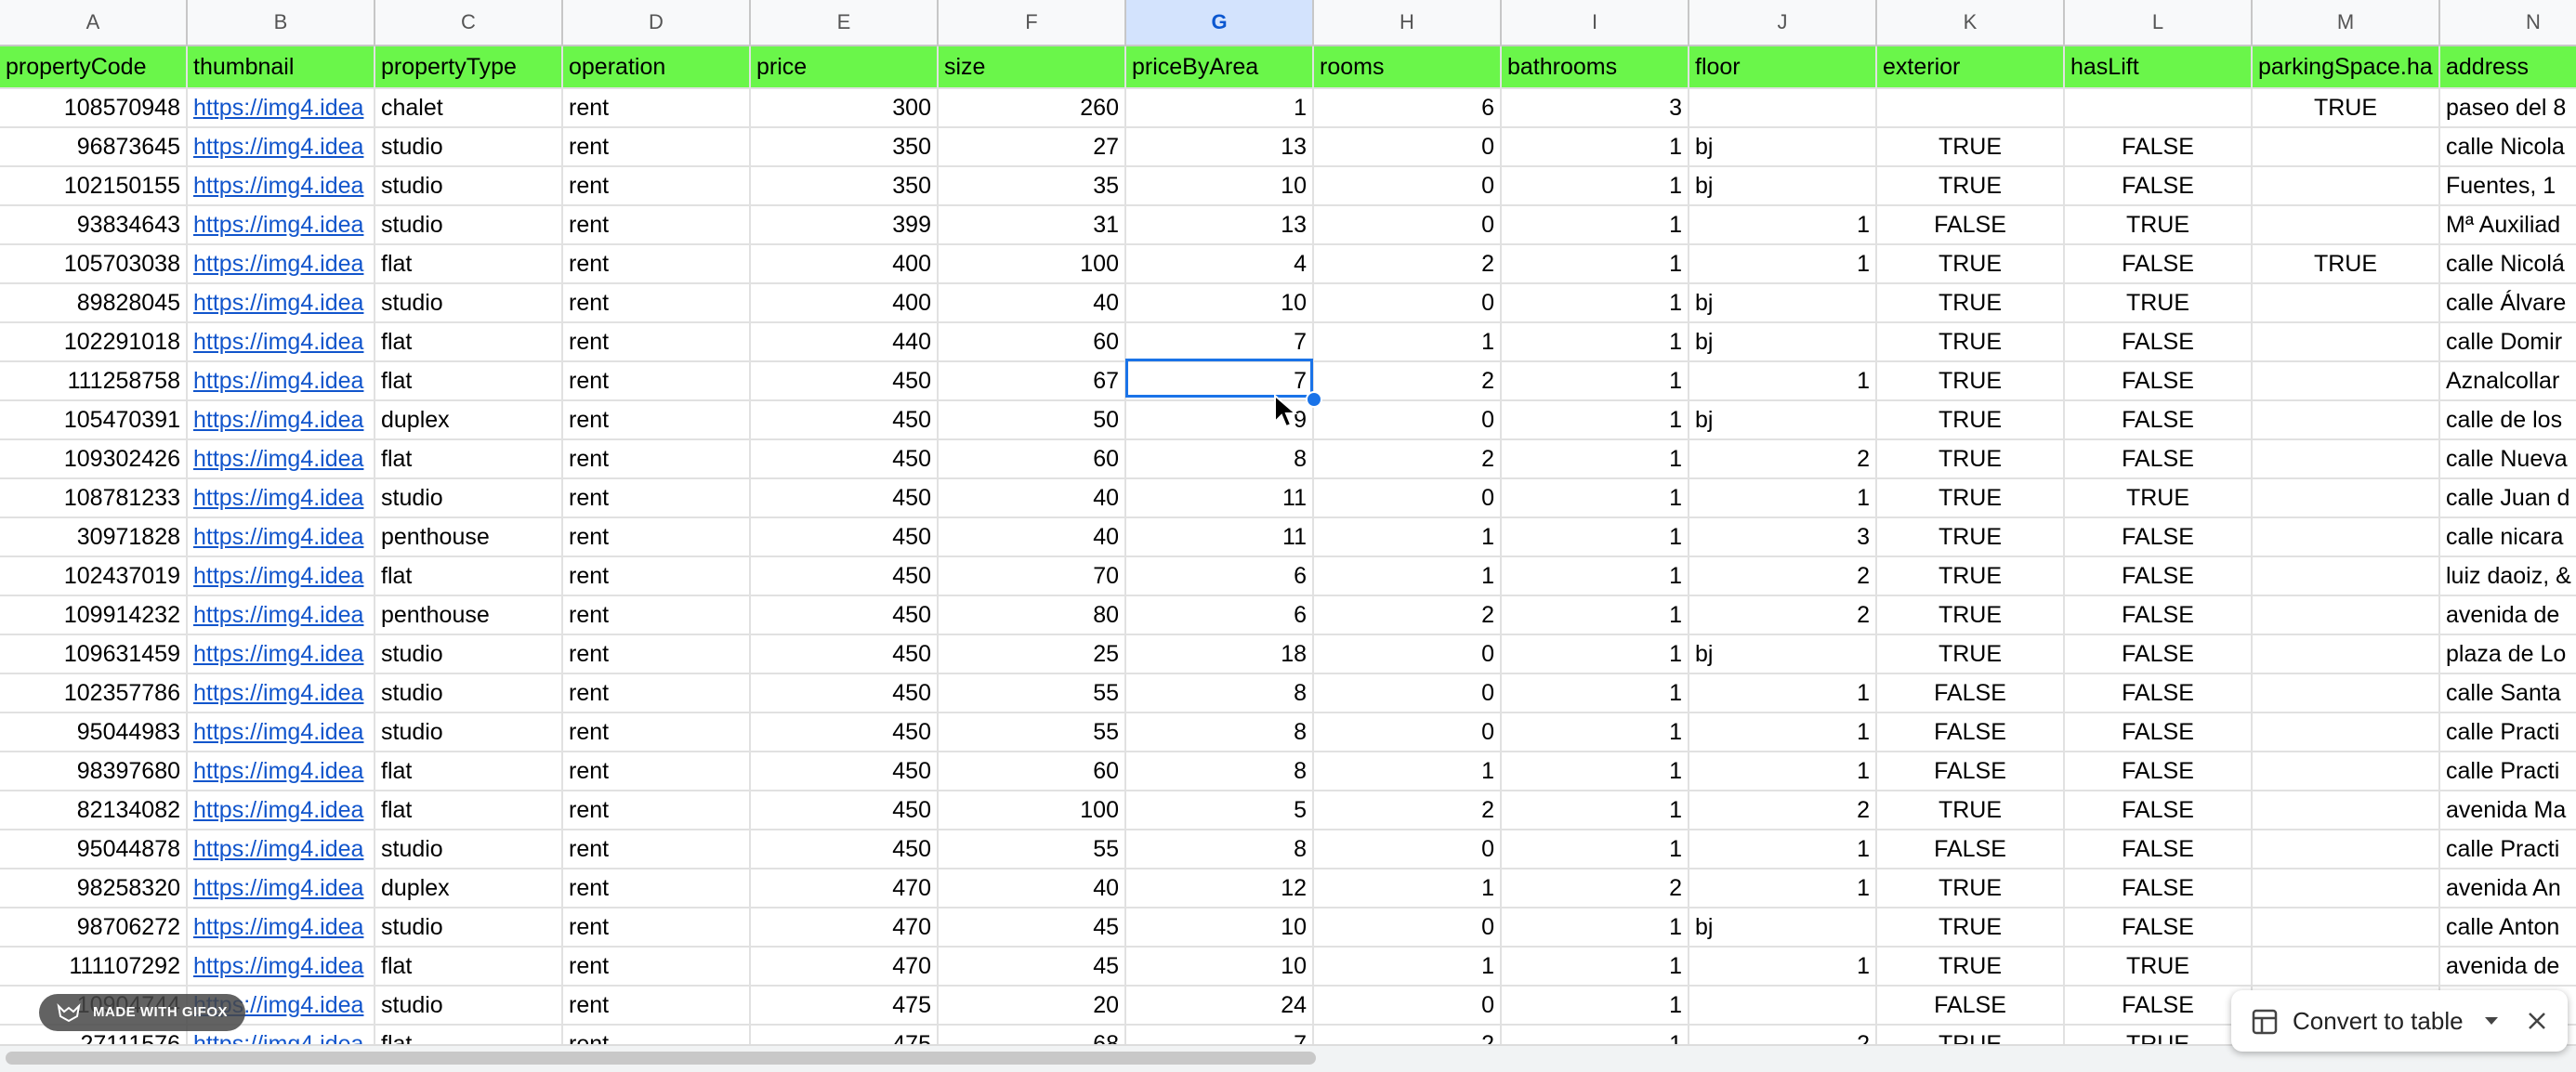 The height and width of the screenshot is (1072, 2576). Describe the element at coordinates (469, 68) in the screenshot. I see `header-cell: propertyType` at that location.